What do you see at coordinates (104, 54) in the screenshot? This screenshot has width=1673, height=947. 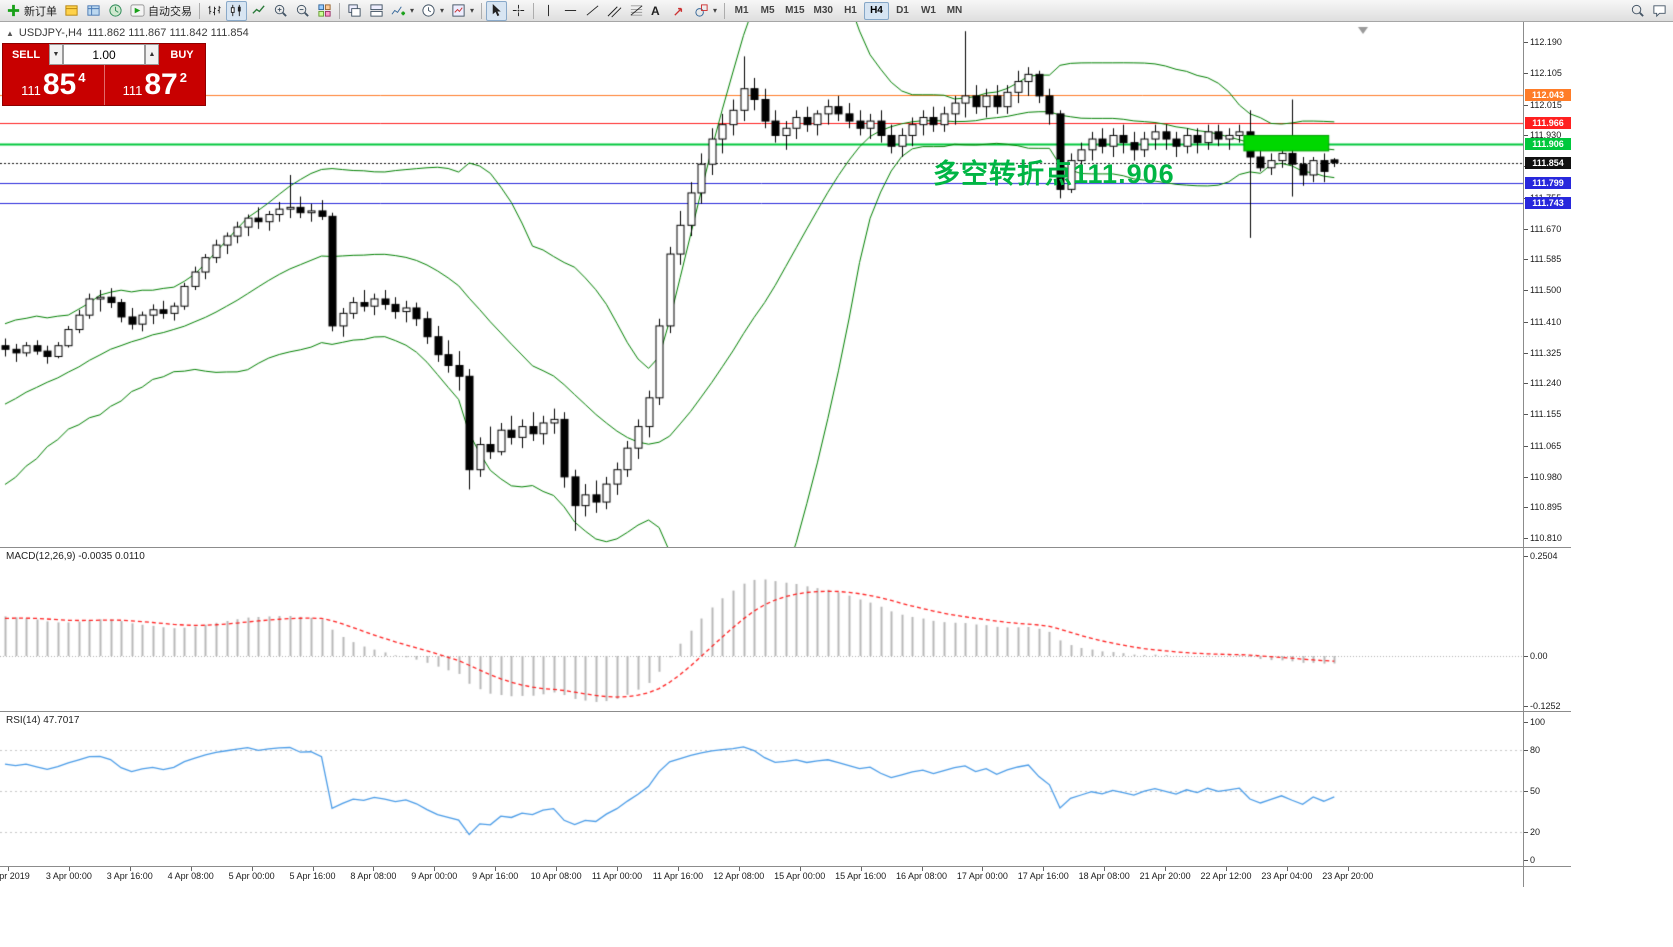 I see `volume-input: 1.00` at bounding box center [104, 54].